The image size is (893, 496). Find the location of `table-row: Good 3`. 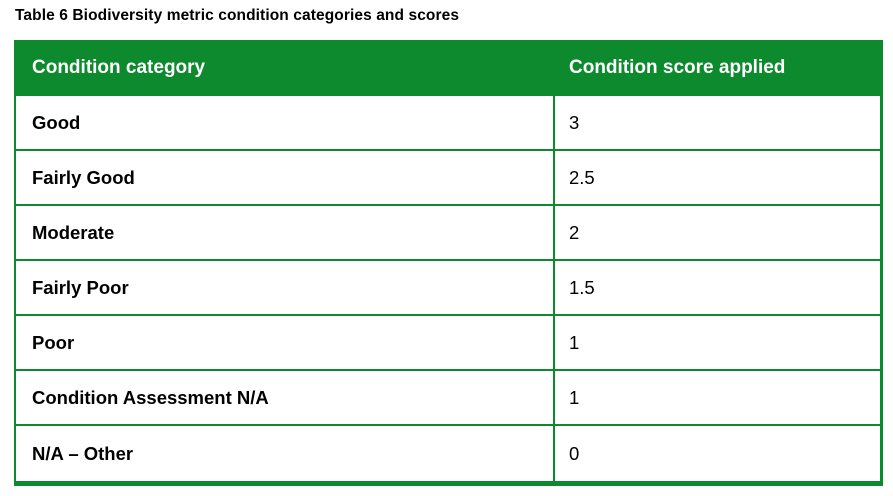

table-row: Good 3 is located at coordinates (448, 123).